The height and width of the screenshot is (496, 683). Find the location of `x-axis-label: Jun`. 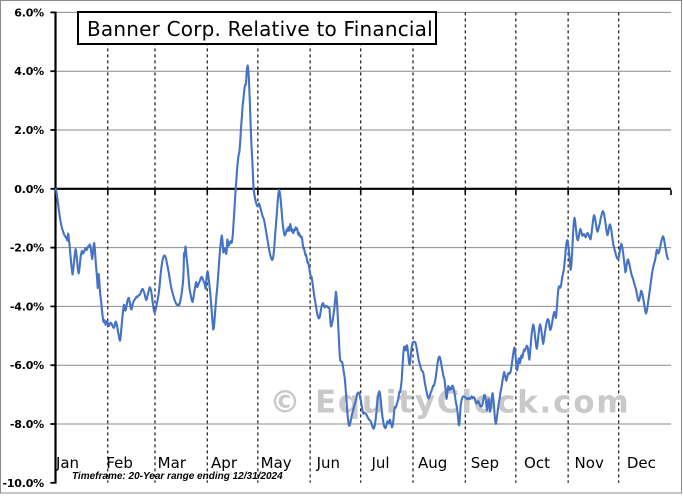

x-axis-label: Jun is located at coordinates (328, 463).